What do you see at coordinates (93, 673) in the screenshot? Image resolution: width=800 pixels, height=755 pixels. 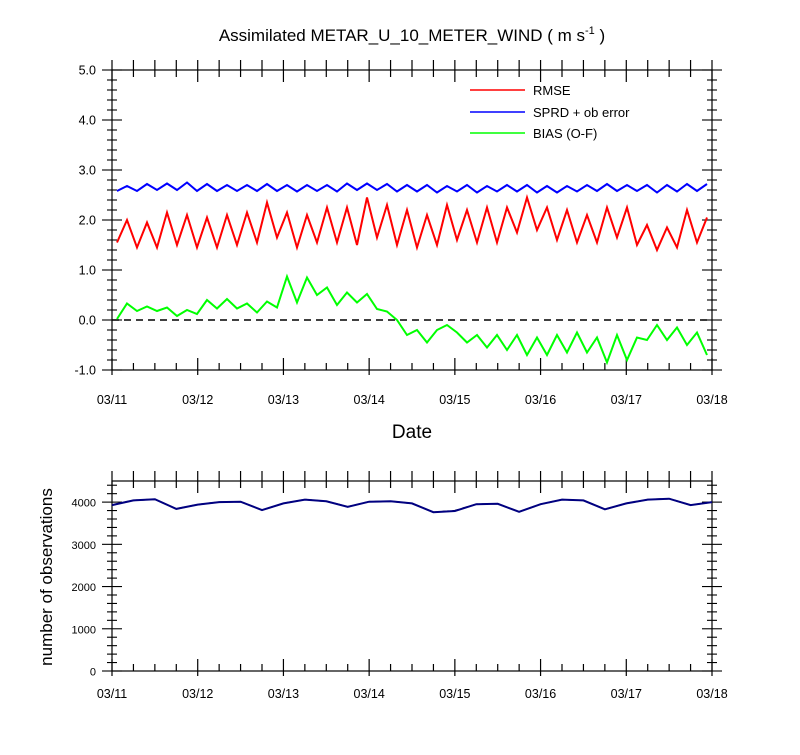 I see `y-tick-label: 0` at bounding box center [93, 673].